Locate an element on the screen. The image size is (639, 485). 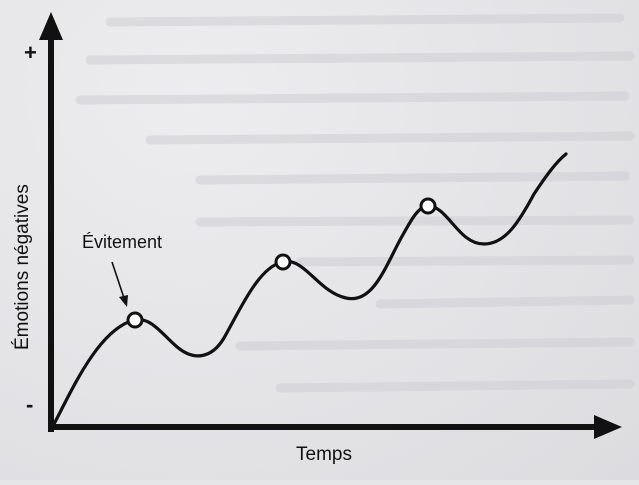
y-axis-arrowhead is located at coordinates (51, 26).